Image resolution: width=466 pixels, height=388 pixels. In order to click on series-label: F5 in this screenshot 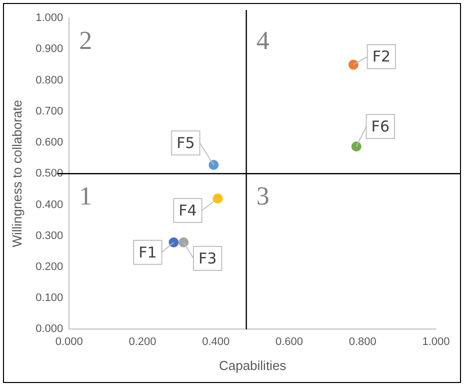, I will do `click(185, 143)`.